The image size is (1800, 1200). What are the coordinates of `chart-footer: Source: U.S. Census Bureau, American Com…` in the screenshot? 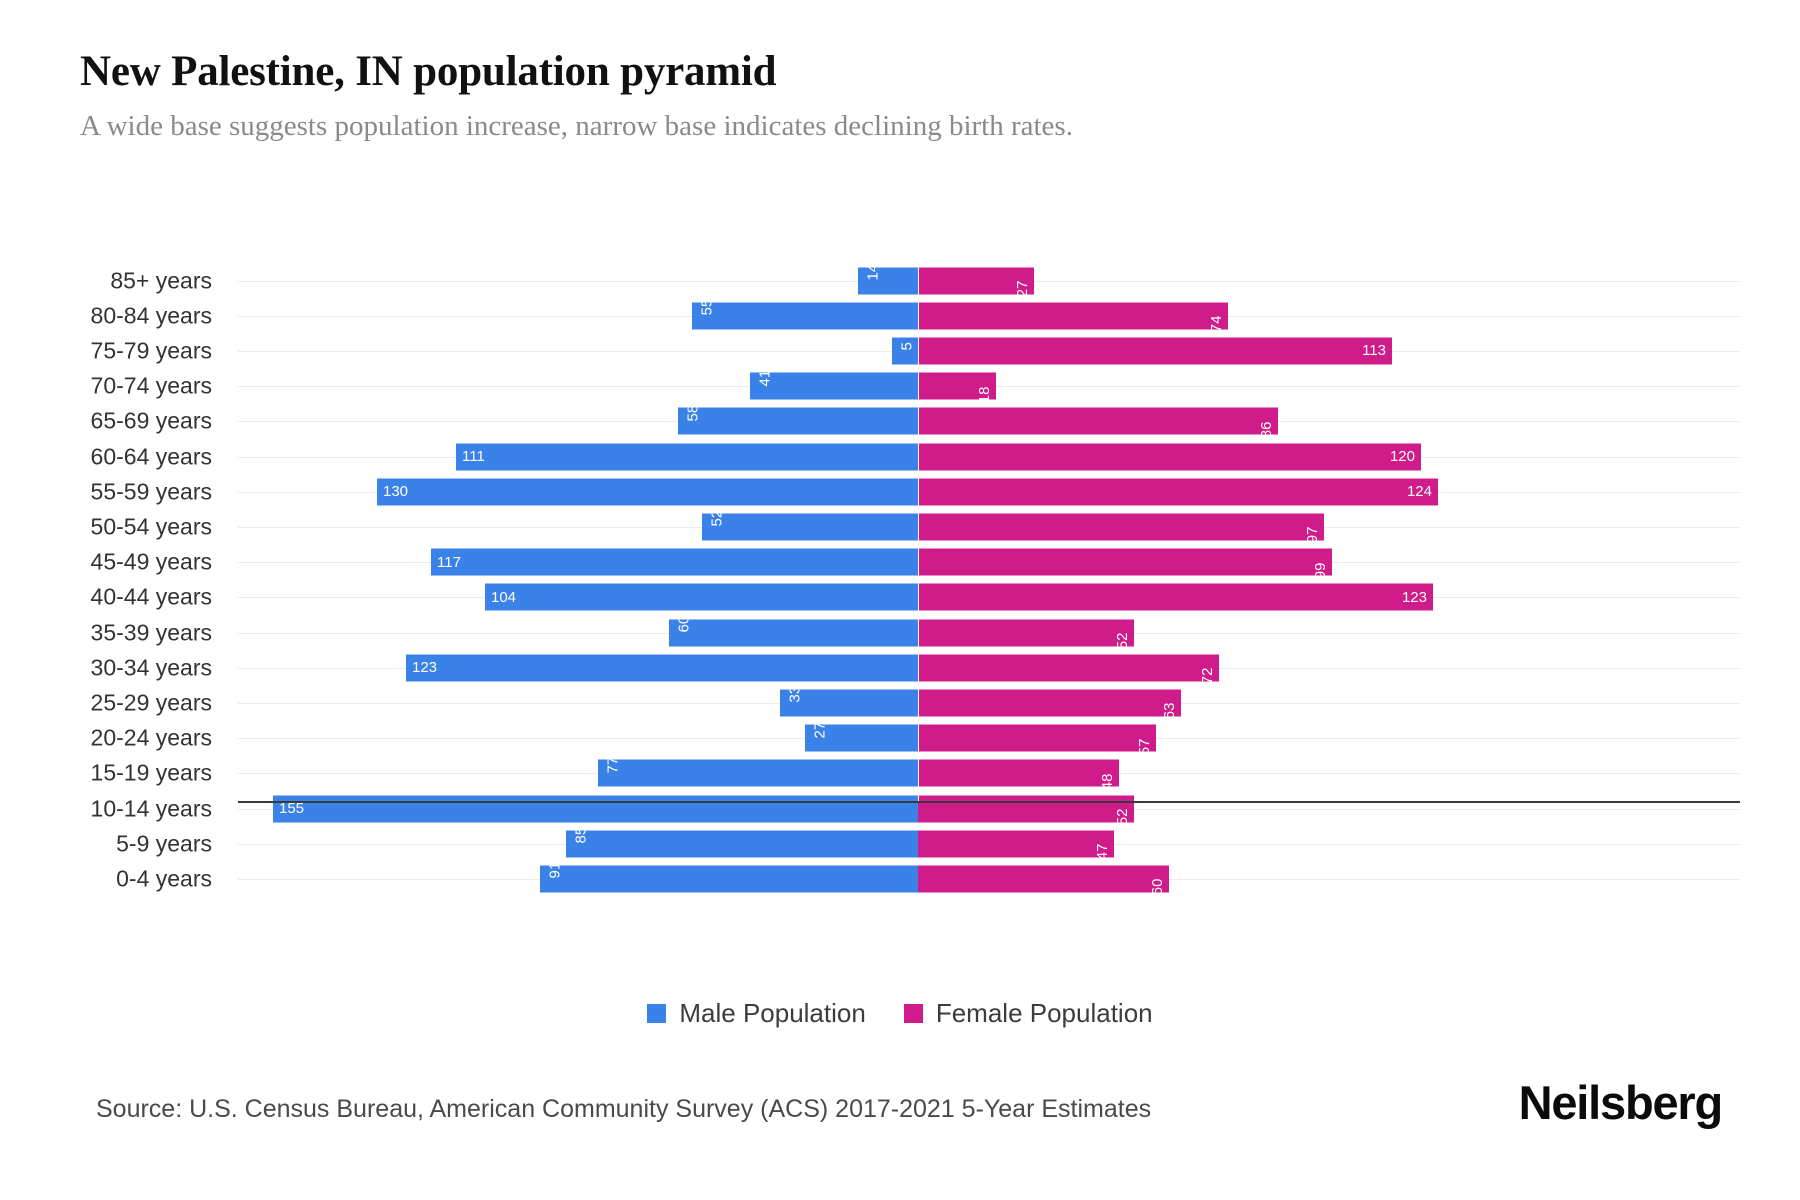 It's located at (900, 1115).